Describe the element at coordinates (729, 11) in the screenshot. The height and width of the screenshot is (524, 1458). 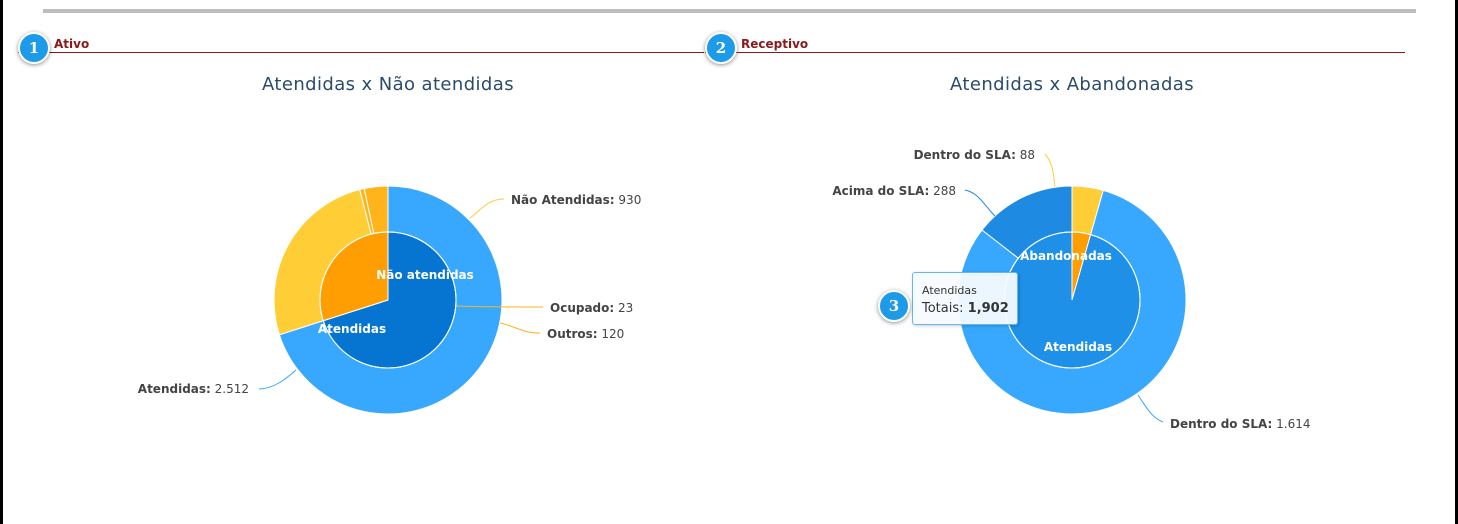
I see `top-divider` at that location.